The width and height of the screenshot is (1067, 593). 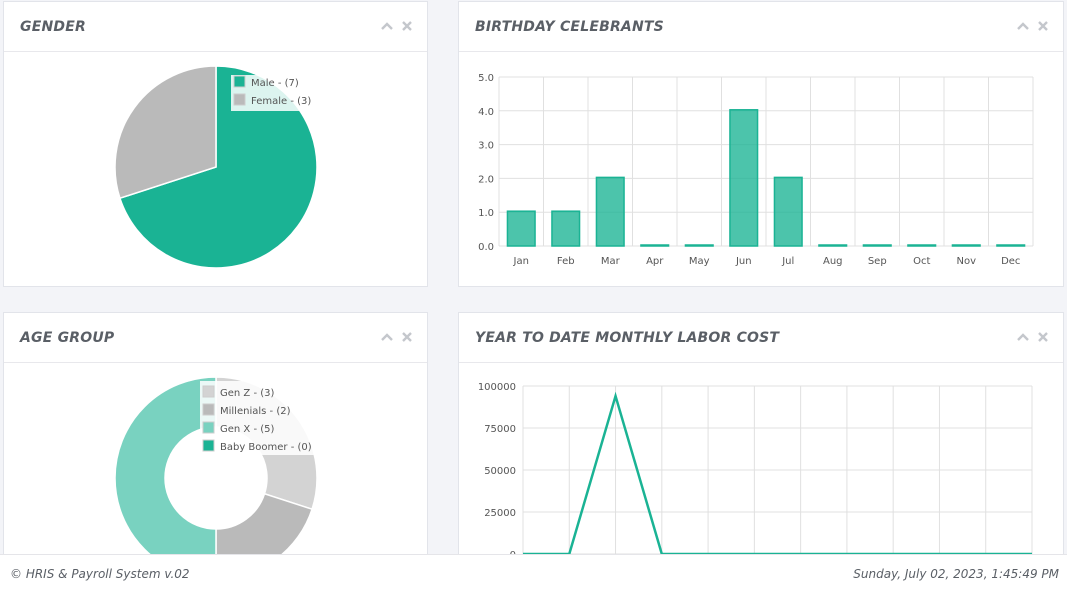 What do you see at coordinates (521, 228) in the screenshot?
I see `bar-jan` at bounding box center [521, 228].